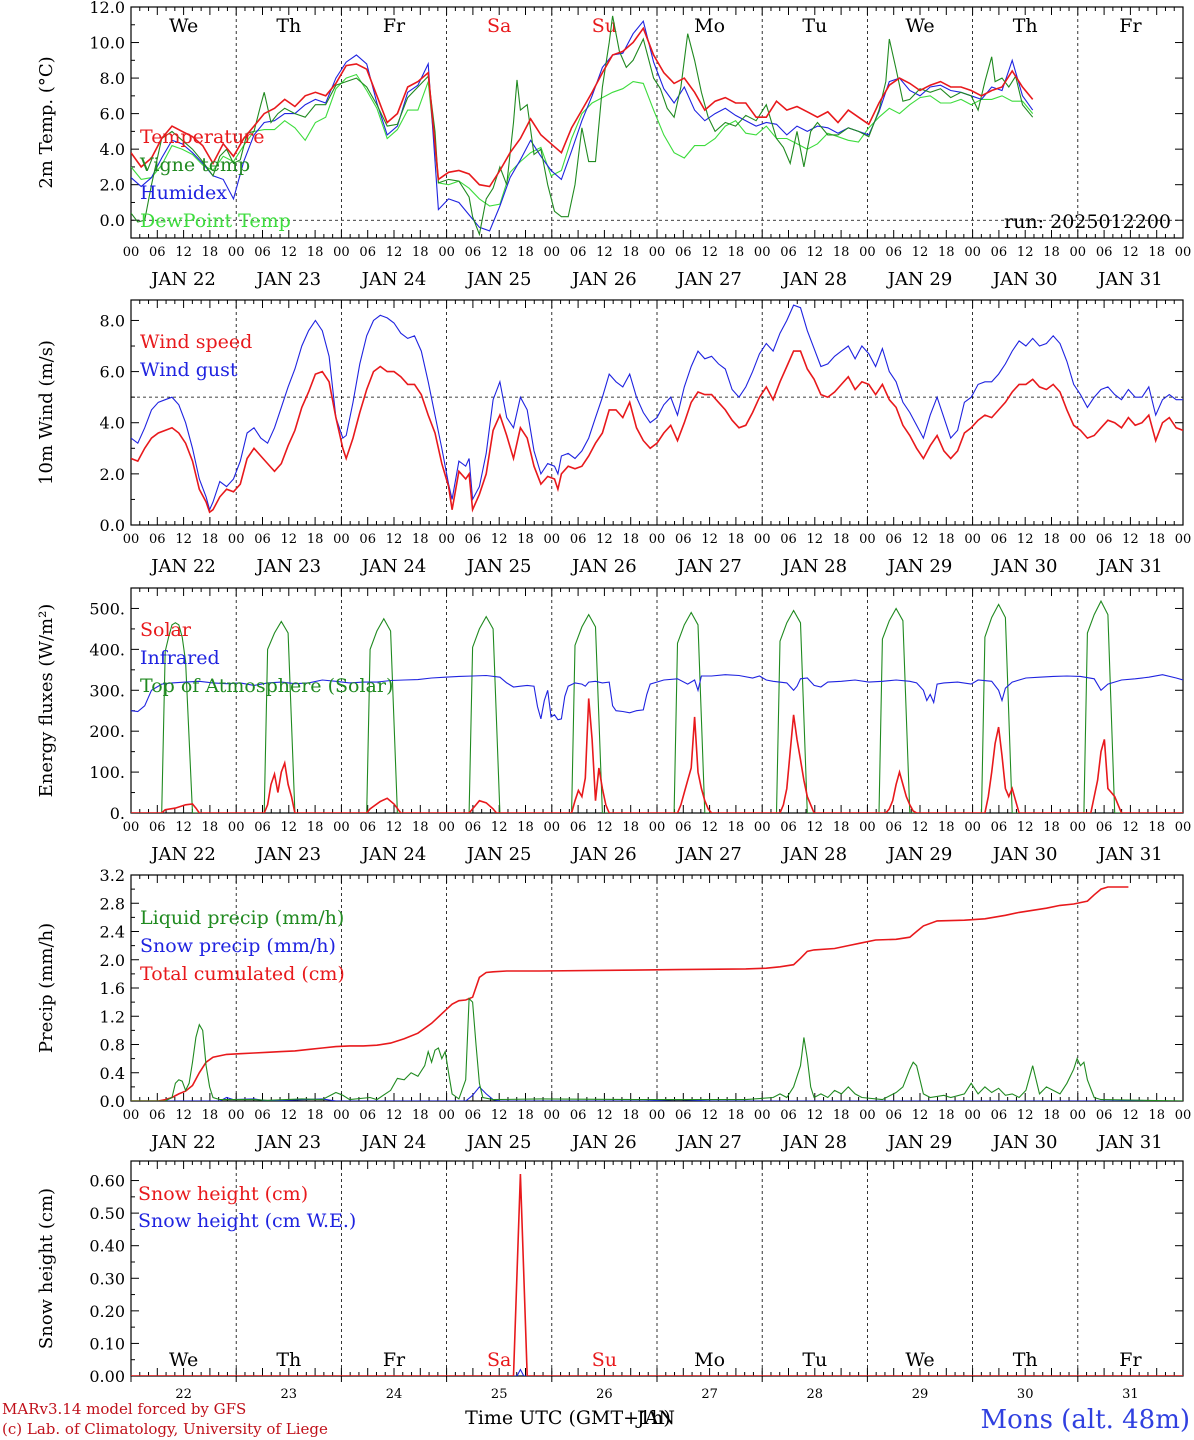 Image resolution: width=1194 pixels, height=1440 pixels. What do you see at coordinates (182, 1142) in the screenshot?
I see `date-label: JAN 22` at bounding box center [182, 1142].